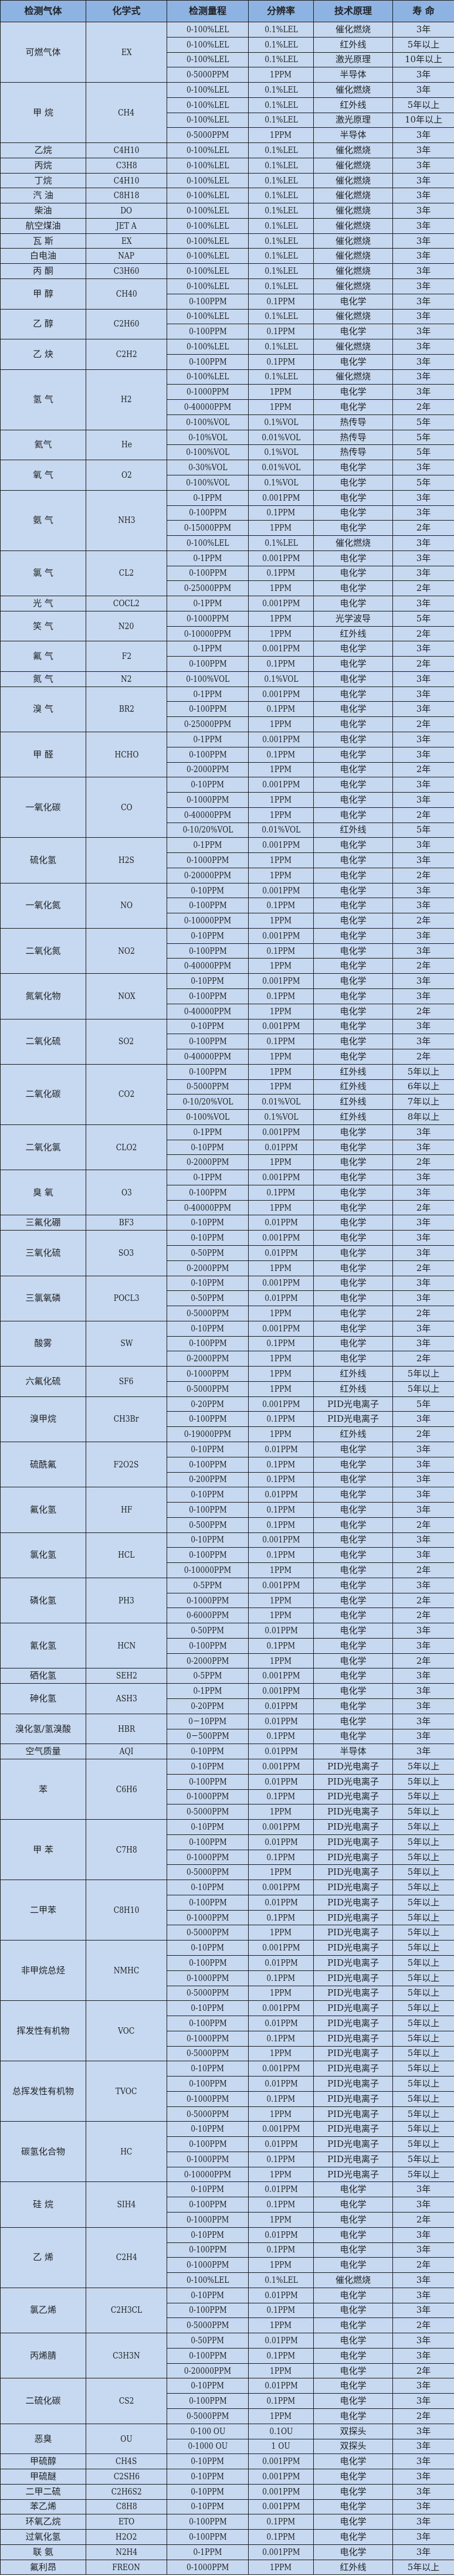 This screenshot has width=454, height=2576. What do you see at coordinates (227, 1911) in the screenshot?
I see `table-row: 二甲苯 C8H10 0-10PPM 0.001PPM PID光电离子 5年以上` at bounding box center [227, 1911].